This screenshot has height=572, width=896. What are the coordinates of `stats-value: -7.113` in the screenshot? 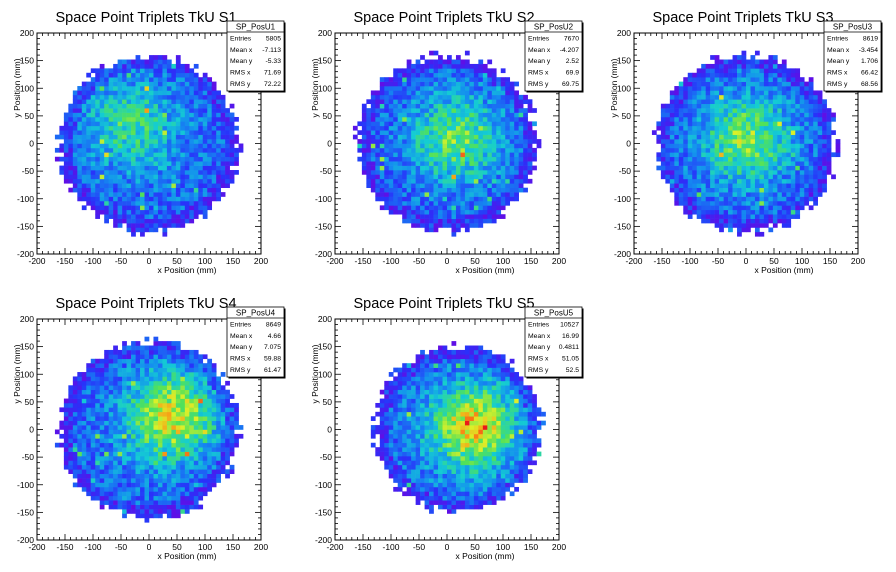 It's located at (271, 50).